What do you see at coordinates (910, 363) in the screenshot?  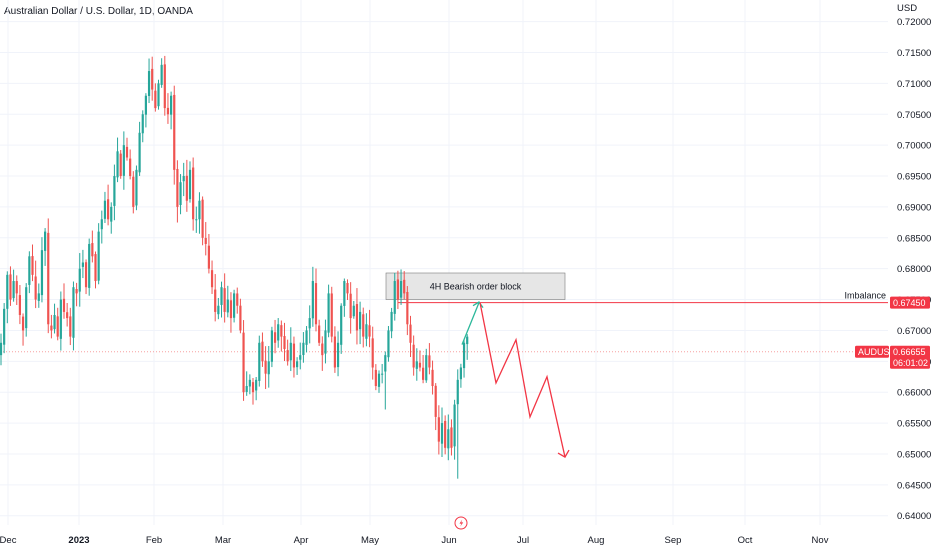 I see `countdown: 06:01:02` at bounding box center [910, 363].